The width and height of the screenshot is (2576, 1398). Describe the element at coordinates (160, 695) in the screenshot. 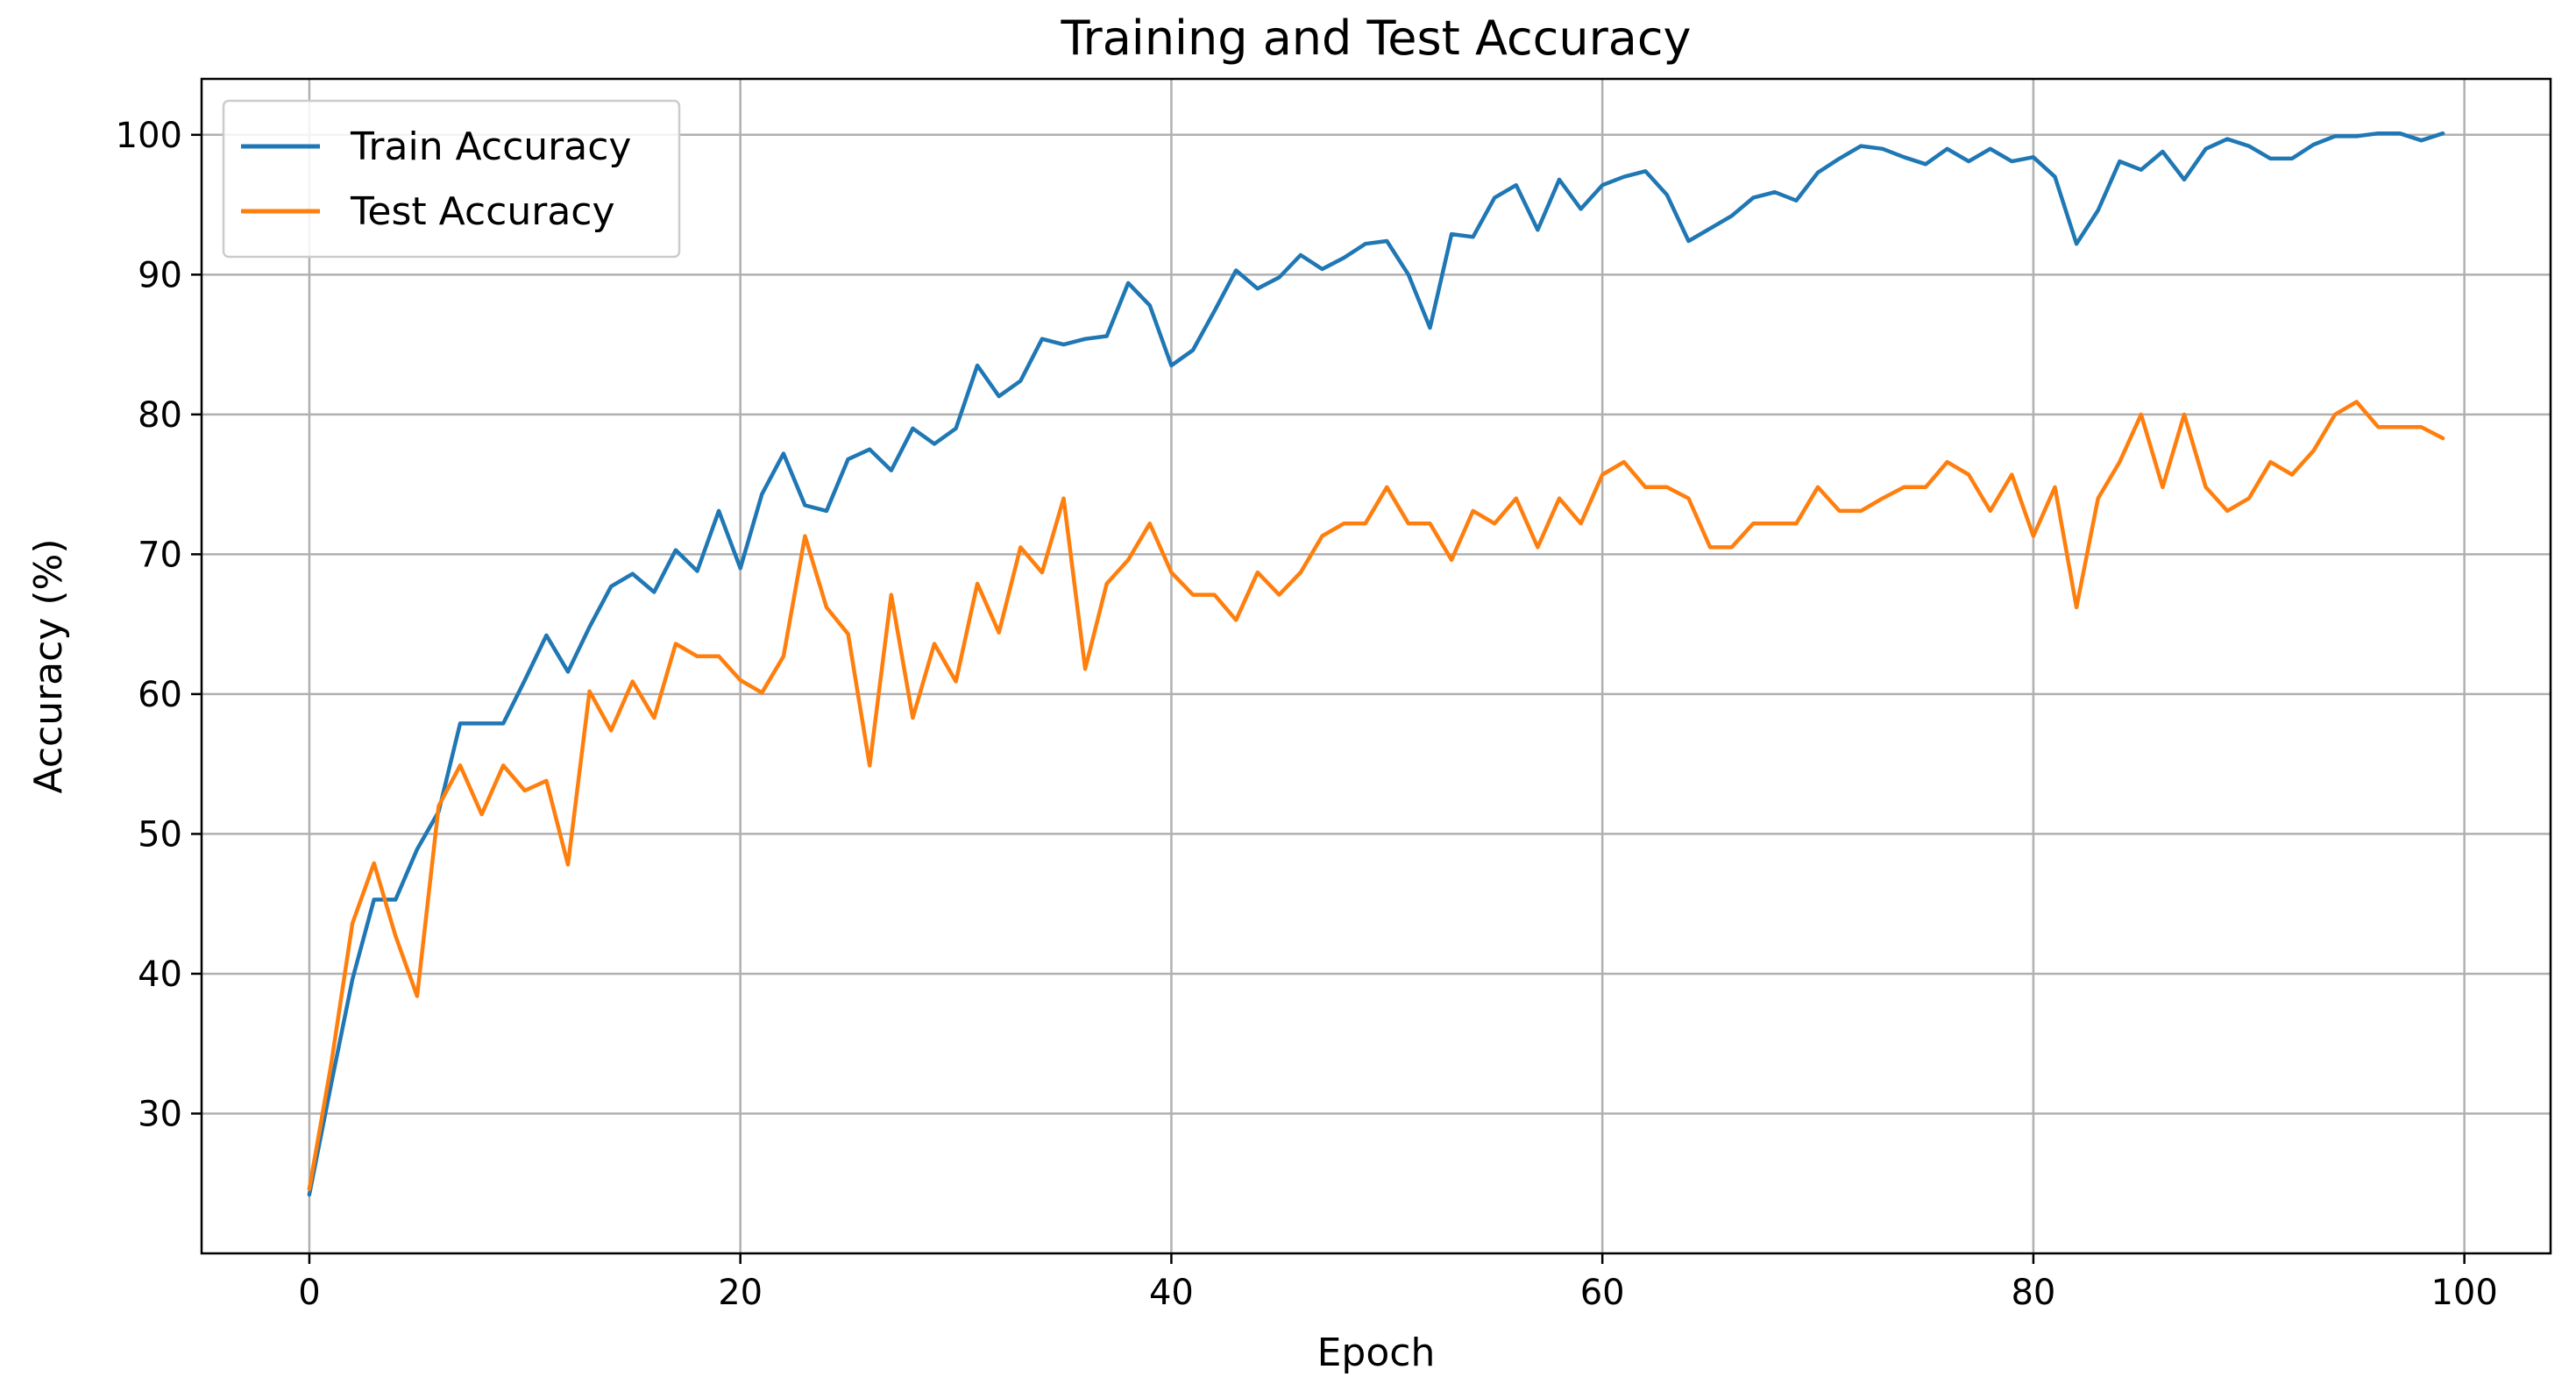

I see `y-tick-label: 60` at that location.